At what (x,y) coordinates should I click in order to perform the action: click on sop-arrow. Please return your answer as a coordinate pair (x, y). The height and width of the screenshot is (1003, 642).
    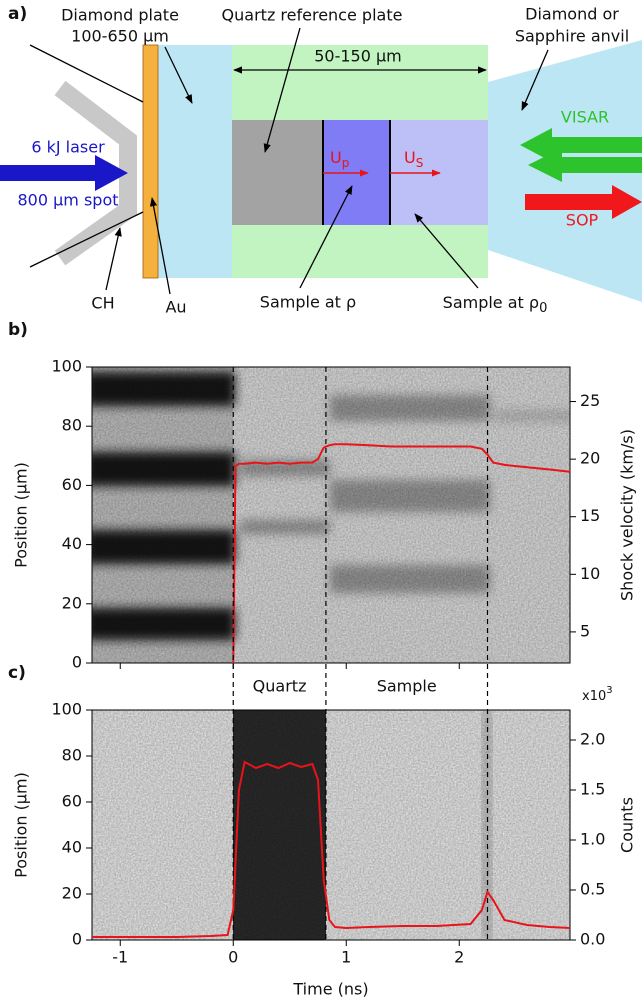
    Looking at the image, I should click on (583, 202).